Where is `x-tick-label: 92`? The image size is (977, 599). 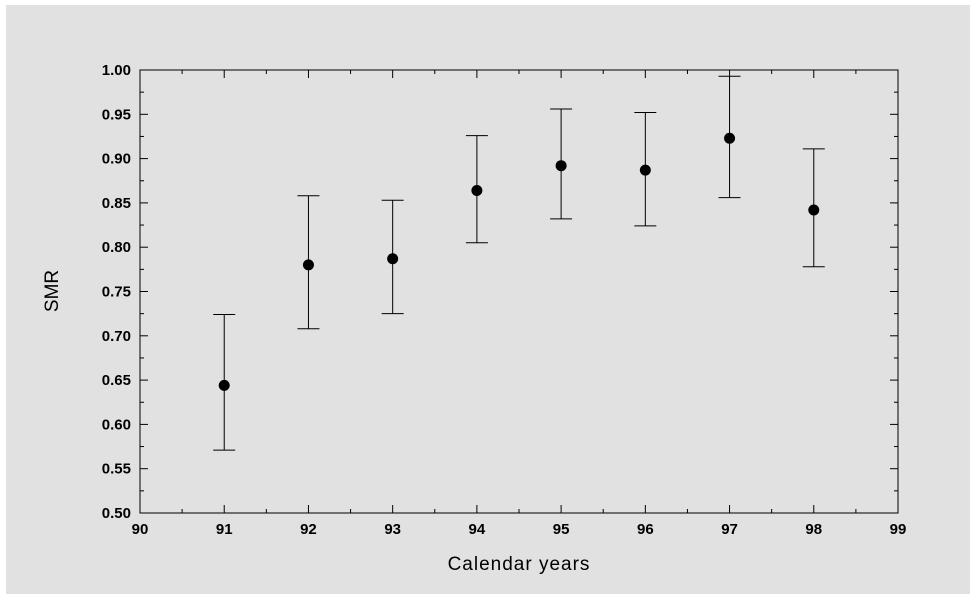
x-tick-label: 92 is located at coordinates (308, 529).